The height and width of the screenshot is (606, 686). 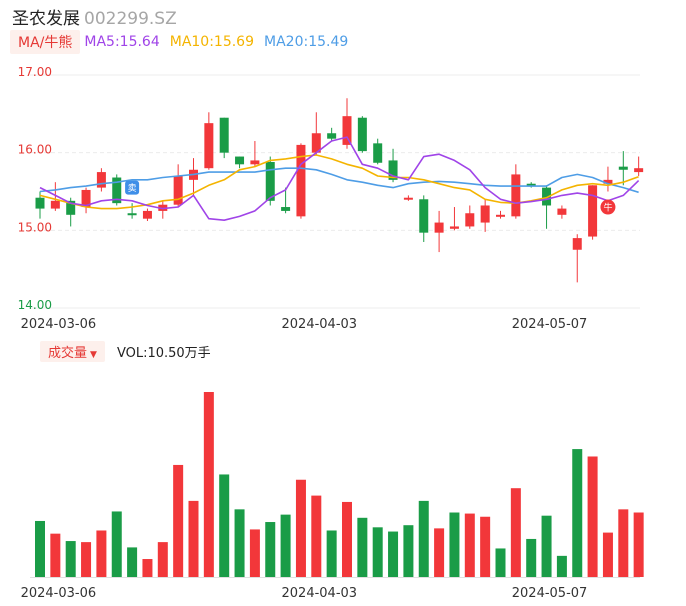 I want to click on ma5-line, so click(x=339, y=178).